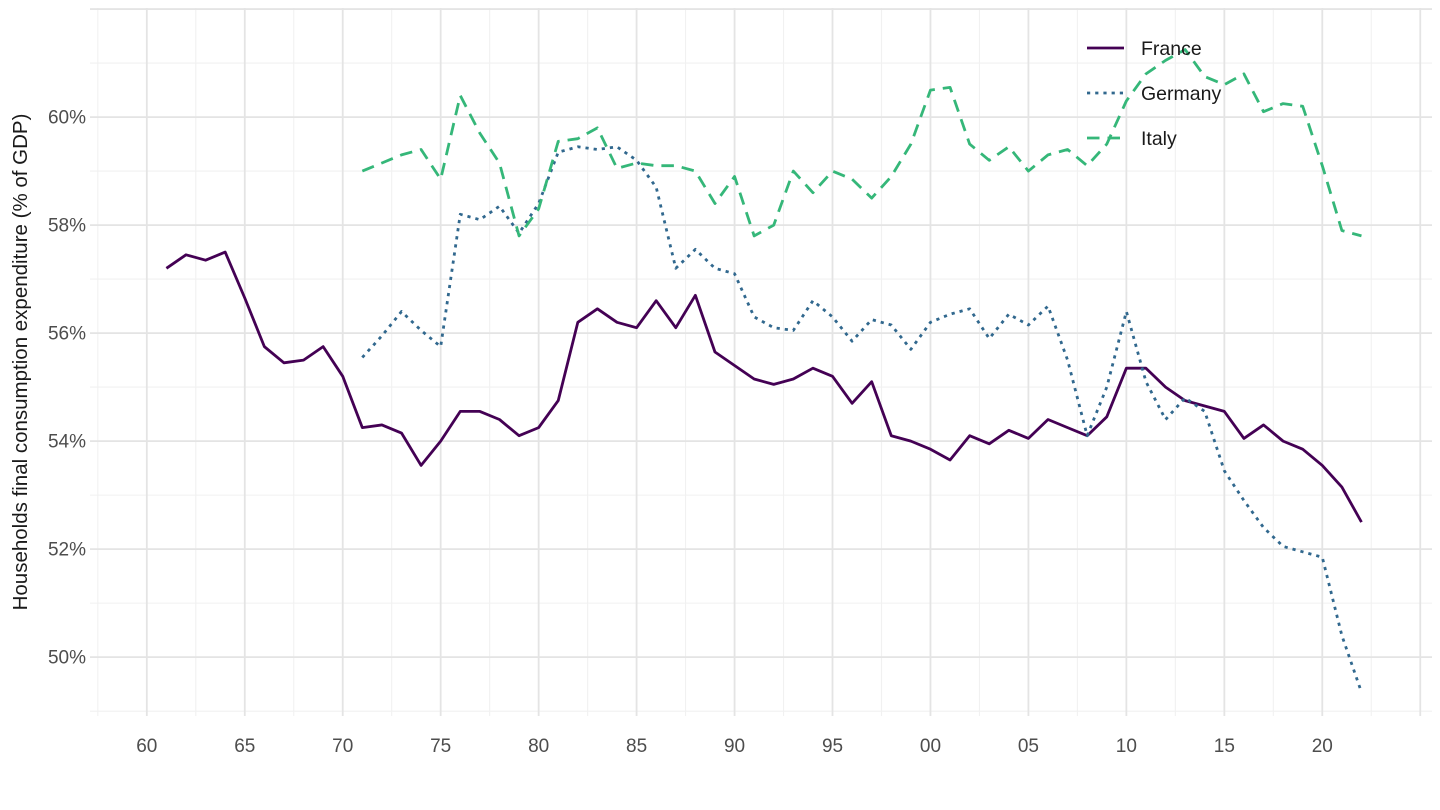 Image resolution: width=1440 pixels, height=810 pixels. Describe the element at coordinates (1159, 139) in the screenshot. I see `legend-label: Italy` at that location.